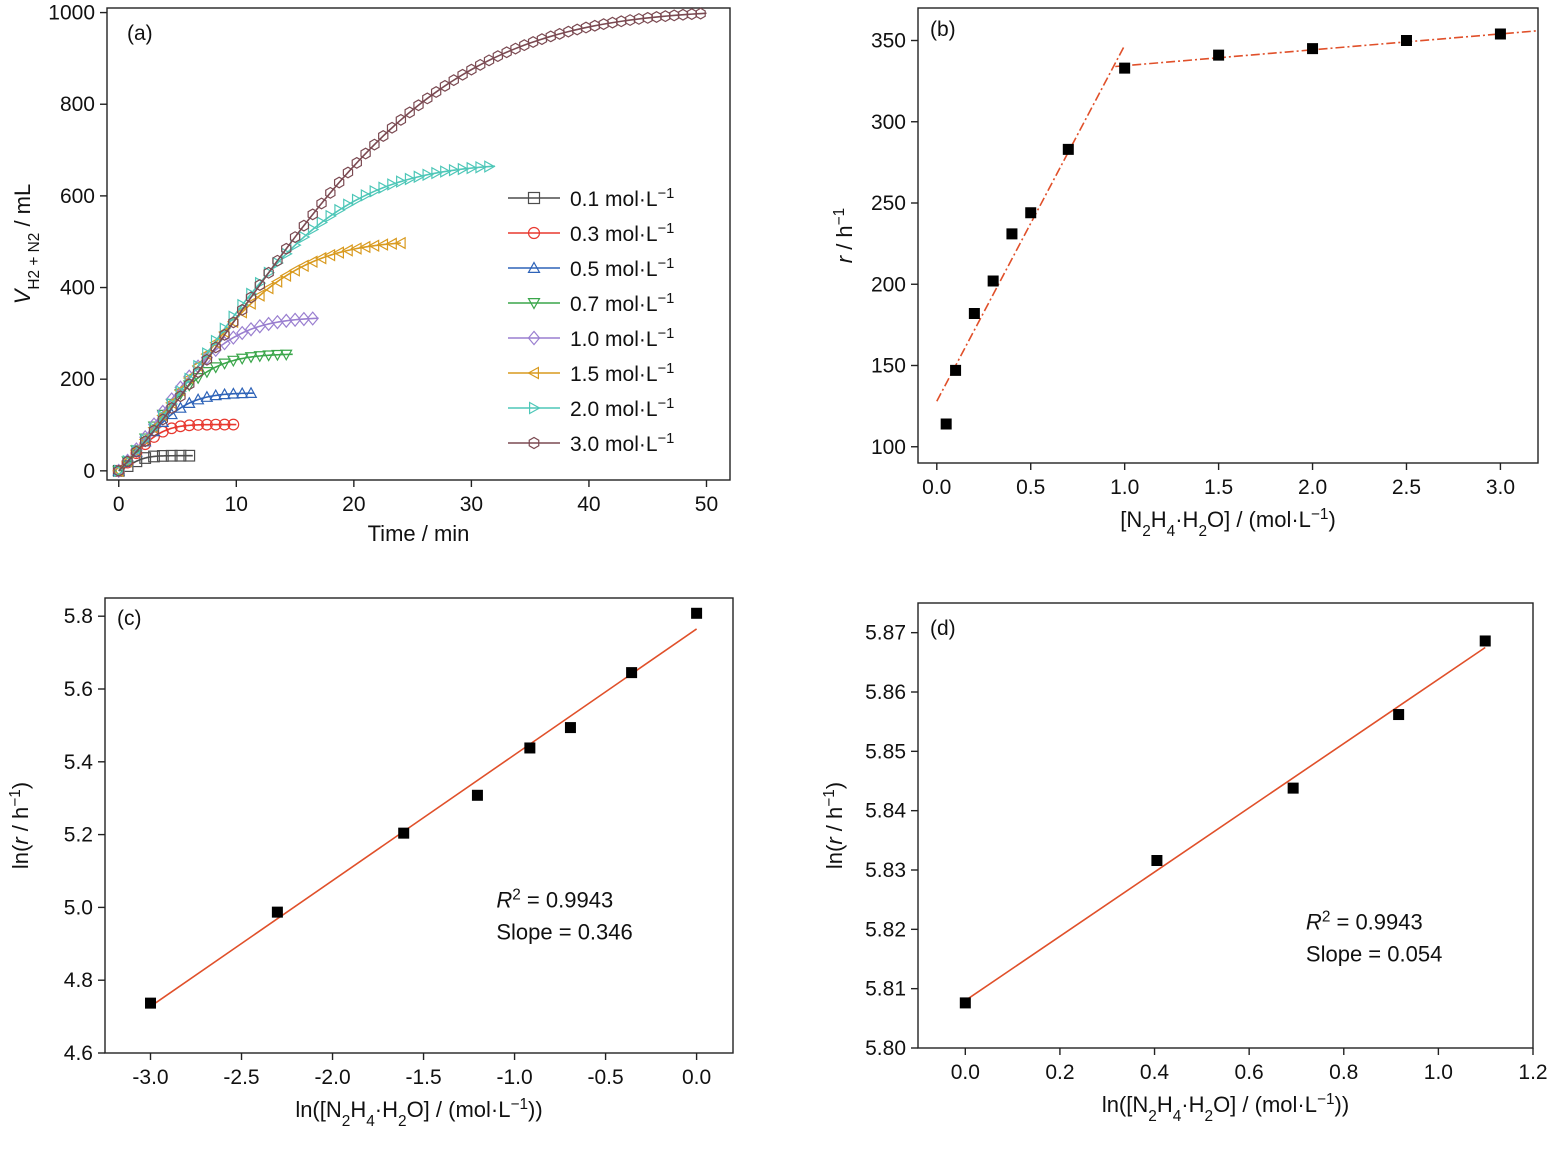 Image resolution: width=1560 pixels, height=1152 pixels. I want to click on panel-c-y-tick-label: 5.0, so click(78, 907).